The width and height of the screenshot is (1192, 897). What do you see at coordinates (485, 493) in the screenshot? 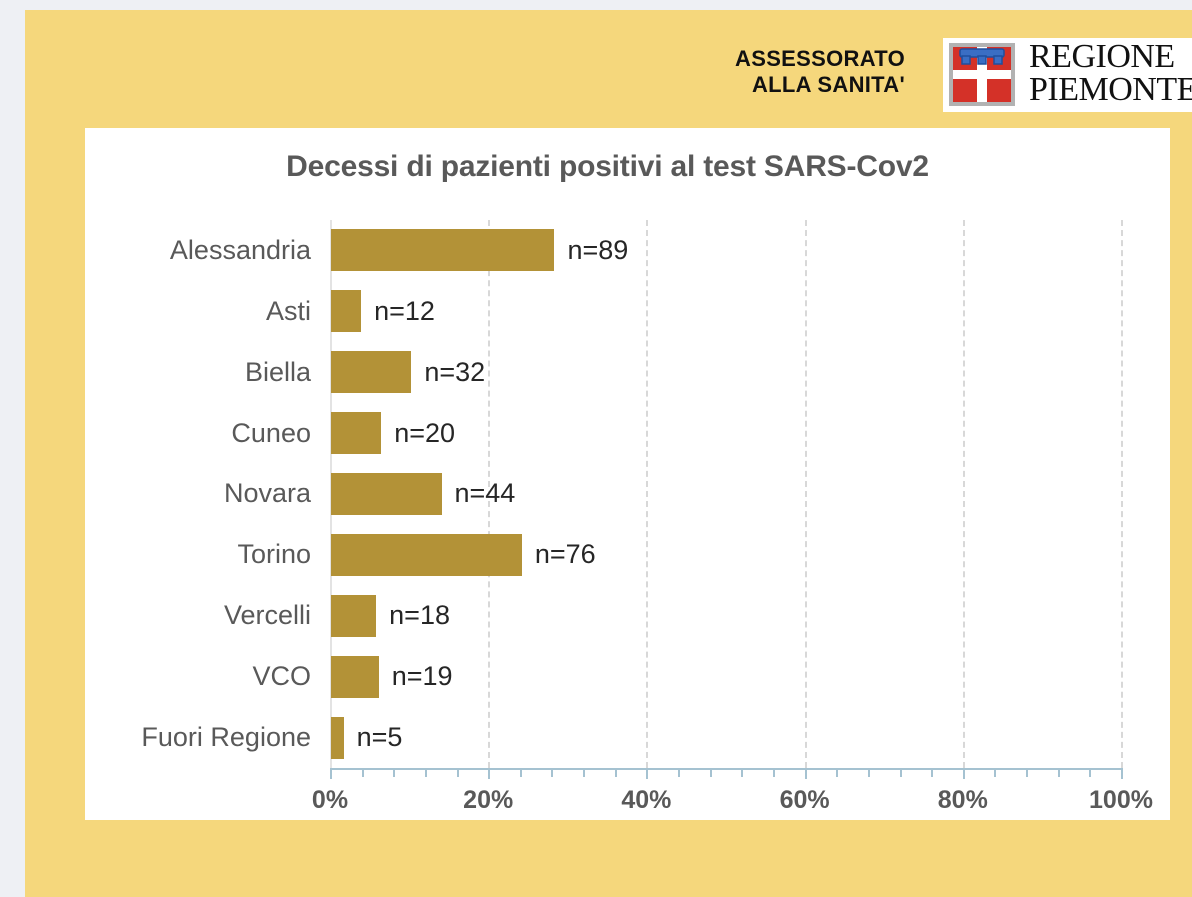
I see `bar-value-label: n=44` at bounding box center [485, 493].